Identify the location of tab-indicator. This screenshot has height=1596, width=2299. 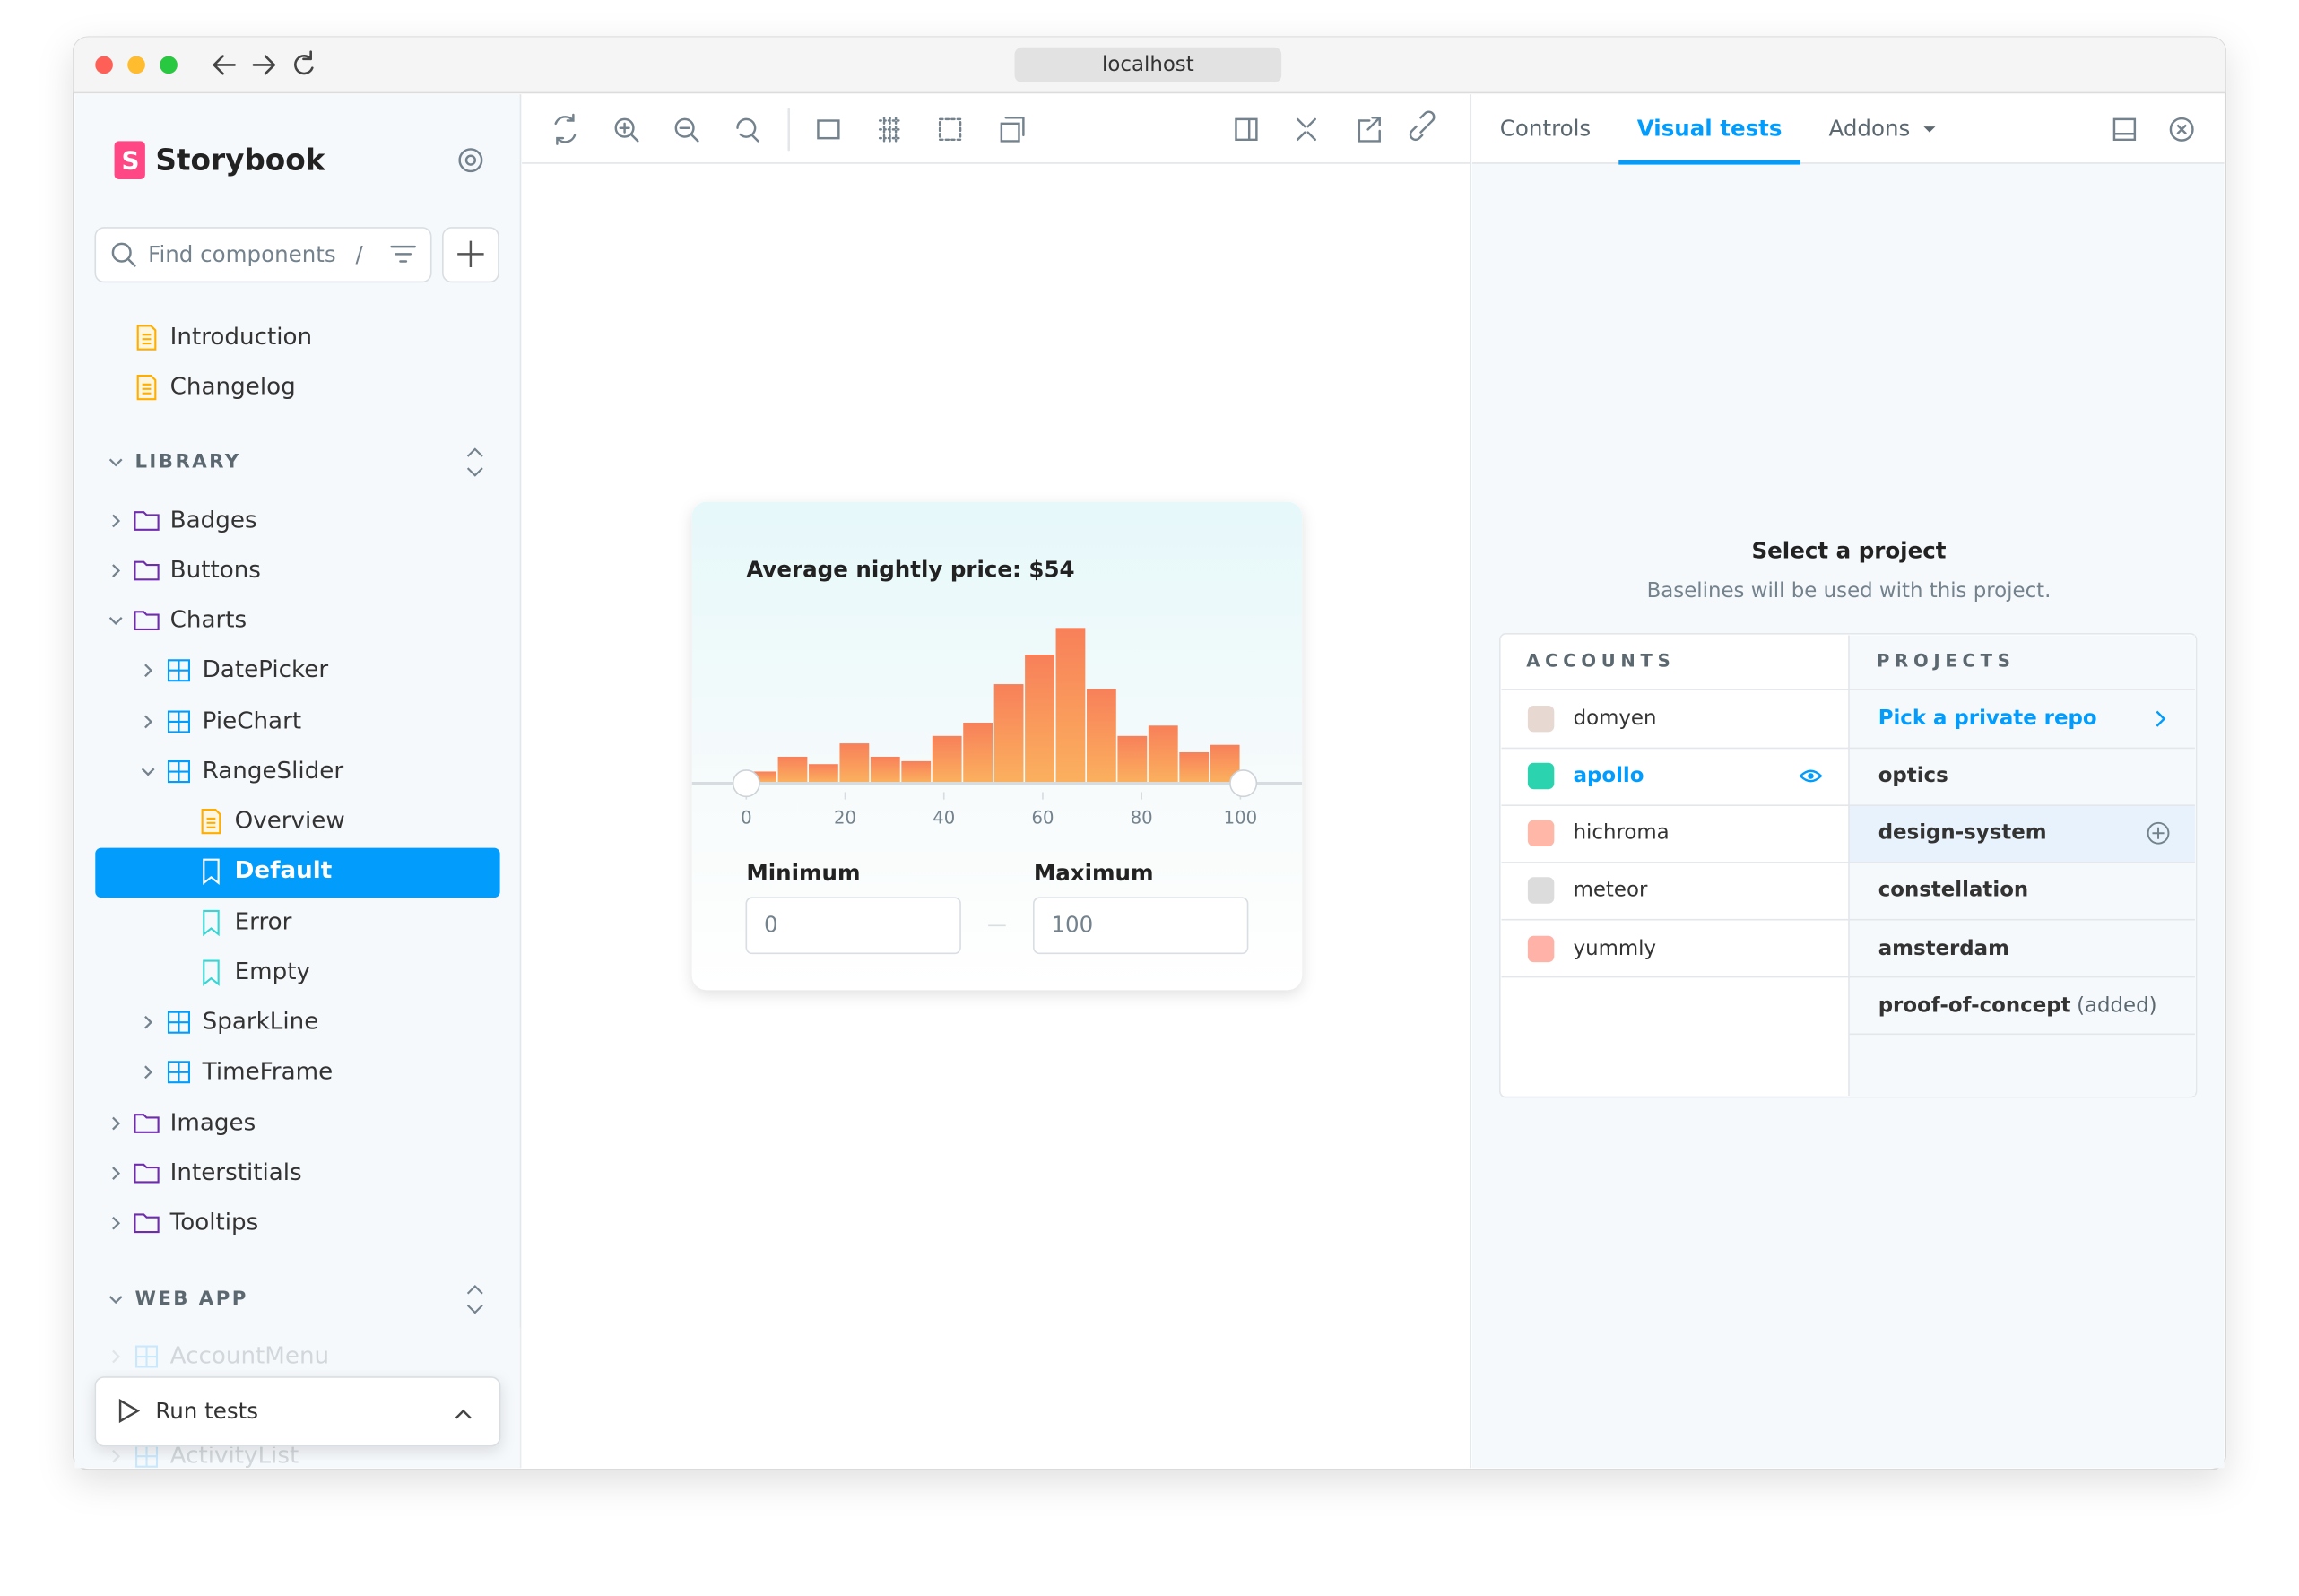
(1709, 163).